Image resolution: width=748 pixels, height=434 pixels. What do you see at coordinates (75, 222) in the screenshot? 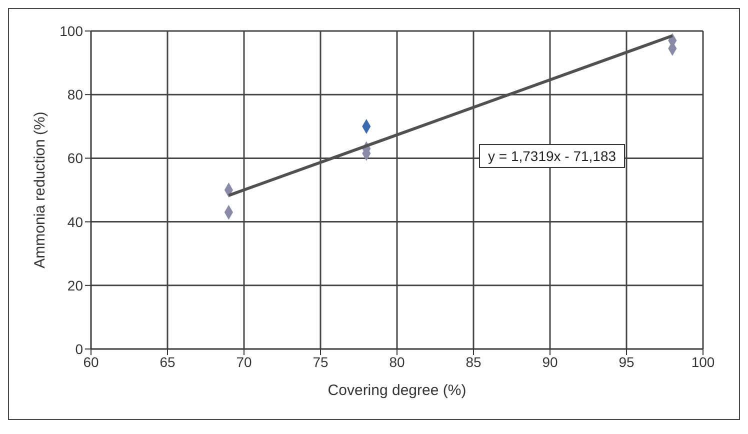
I see `y-tick-label: 40` at bounding box center [75, 222].